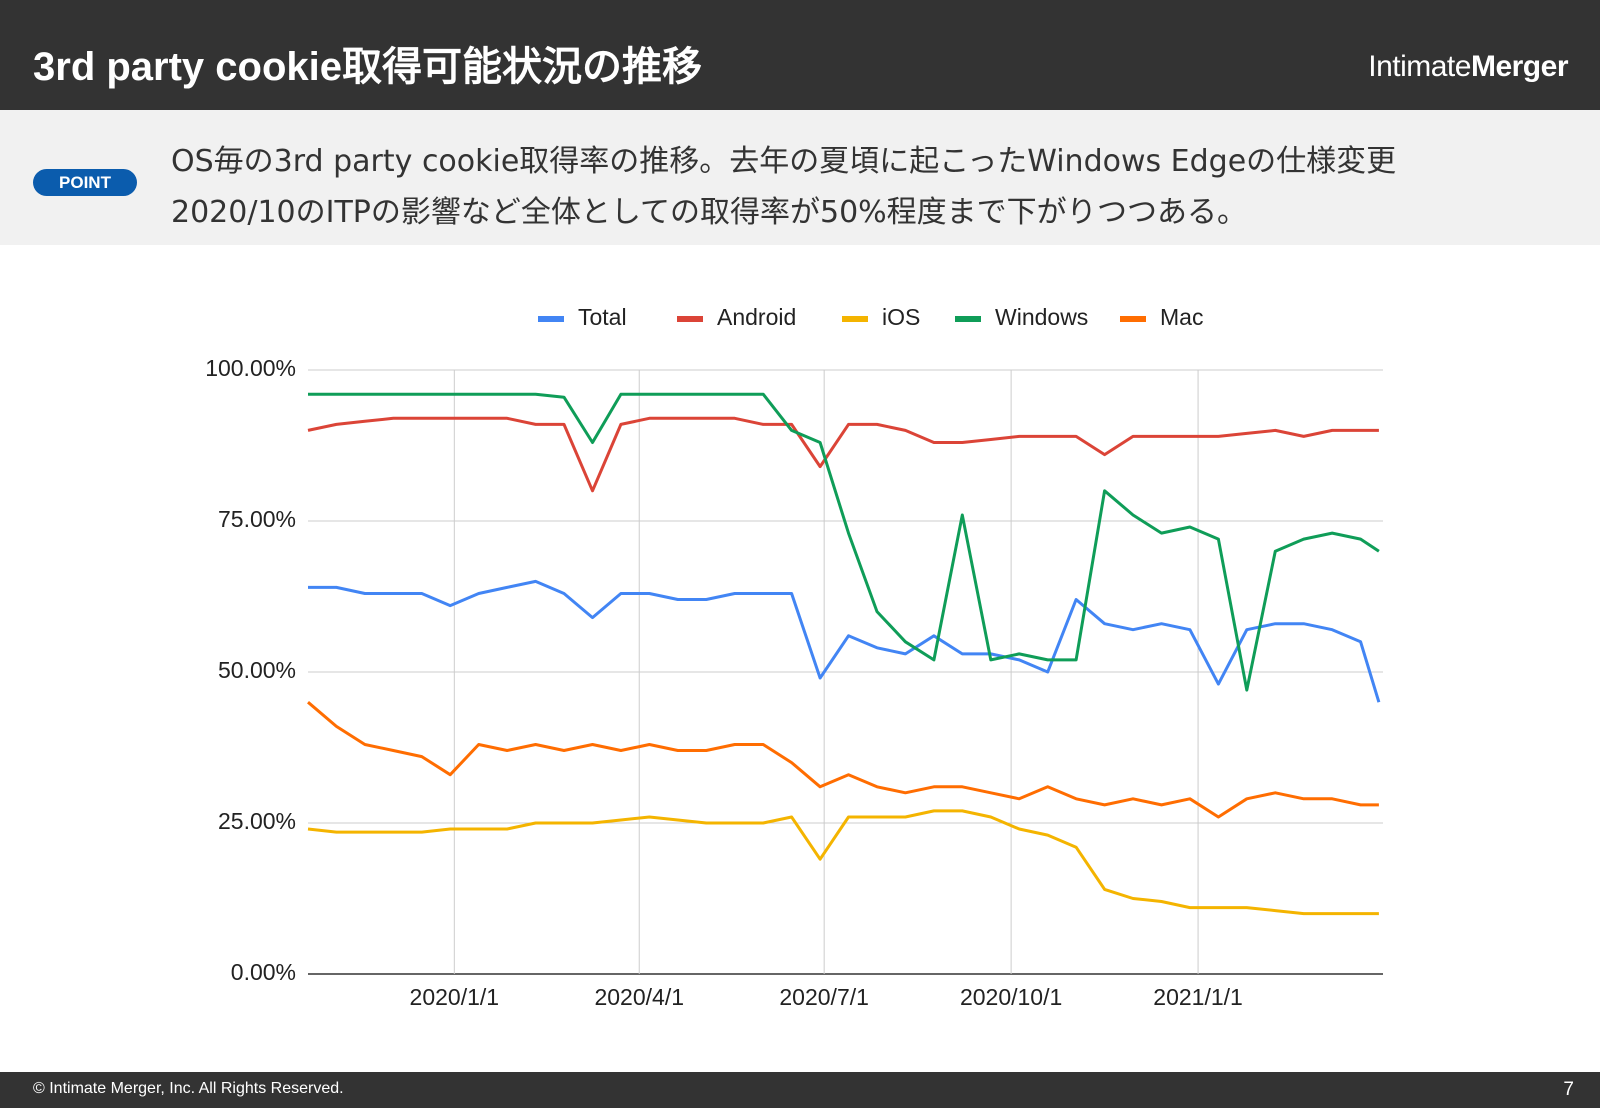  Describe the element at coordinates (1011, 997) in the screenshot. I see `x-tick-label: 2020/10/1` at that location.